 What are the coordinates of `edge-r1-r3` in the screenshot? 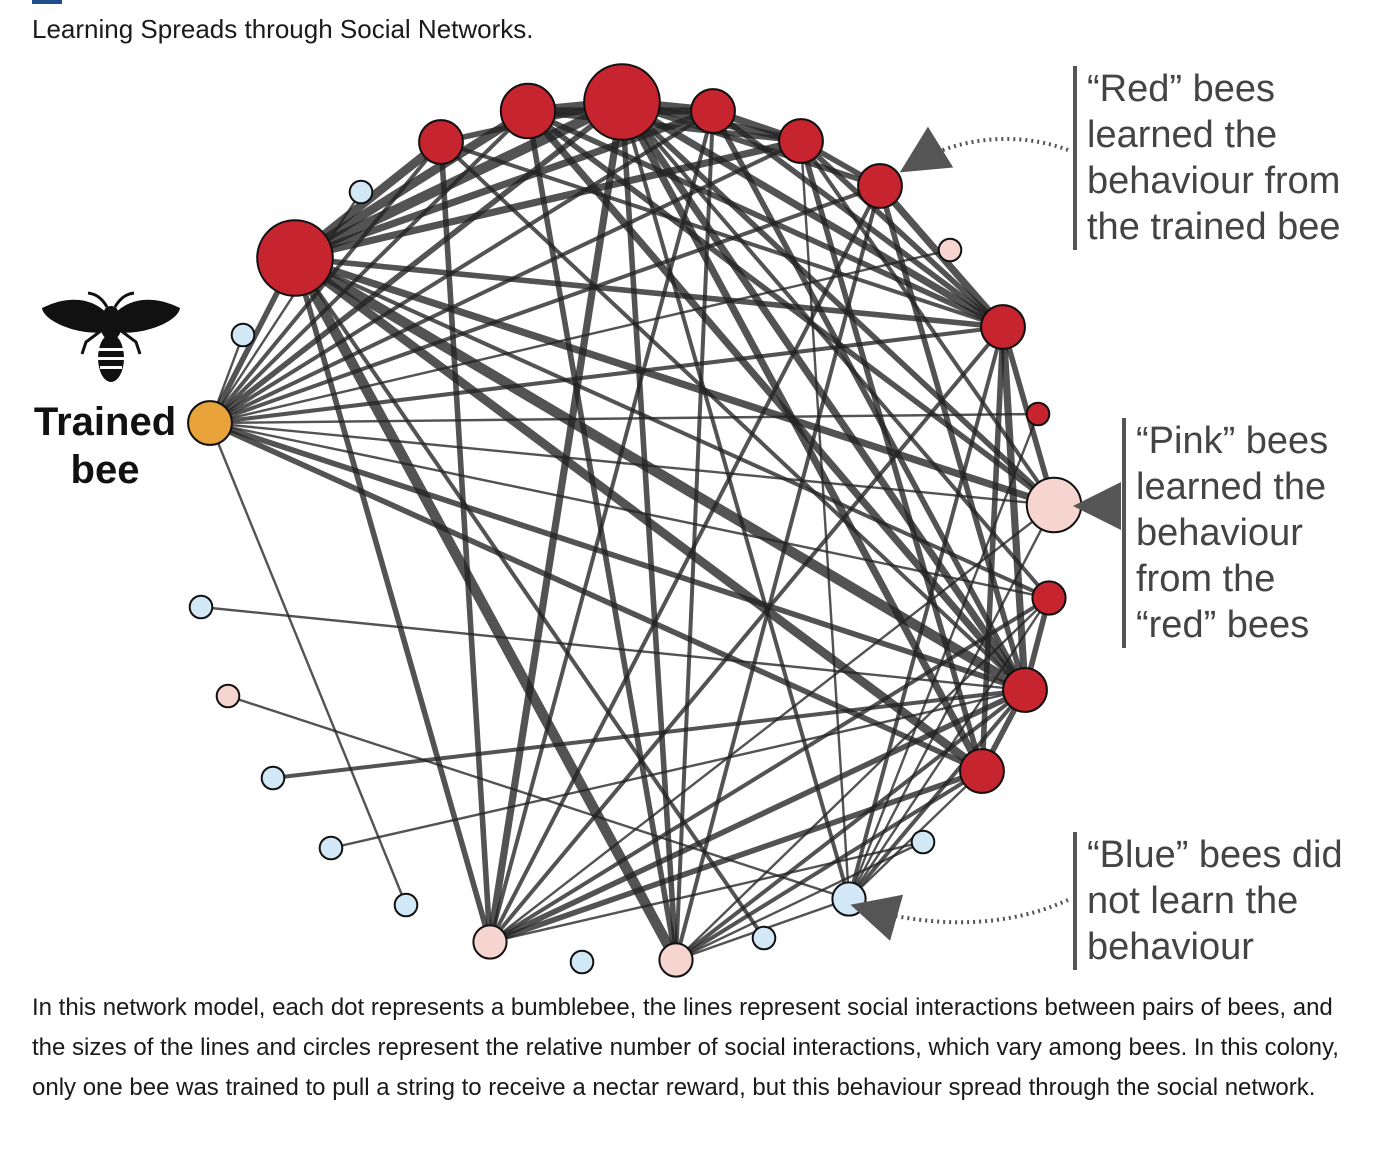 It's located at (411, 184).